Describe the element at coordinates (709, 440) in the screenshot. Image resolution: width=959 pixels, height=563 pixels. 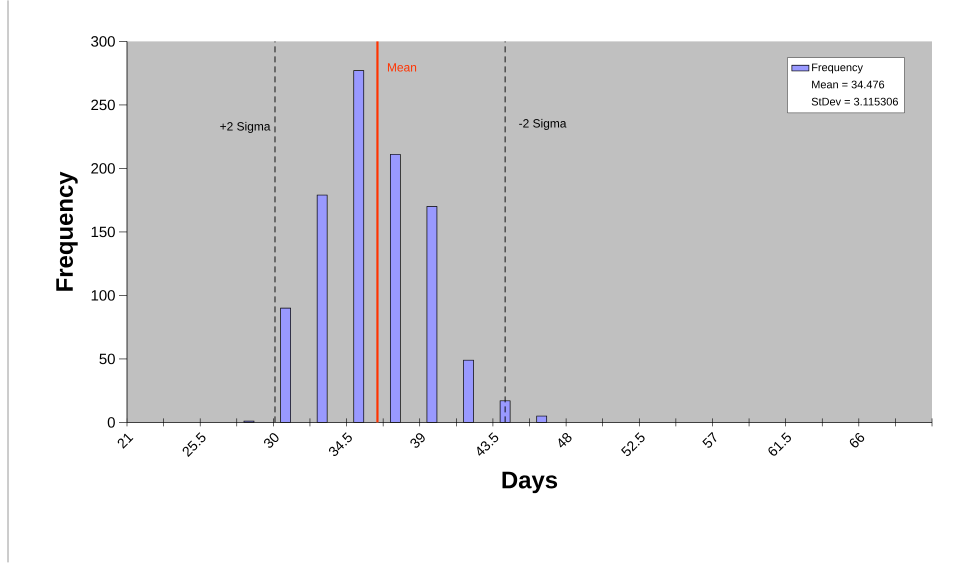
I see `x-tick-label: 57` at that location.